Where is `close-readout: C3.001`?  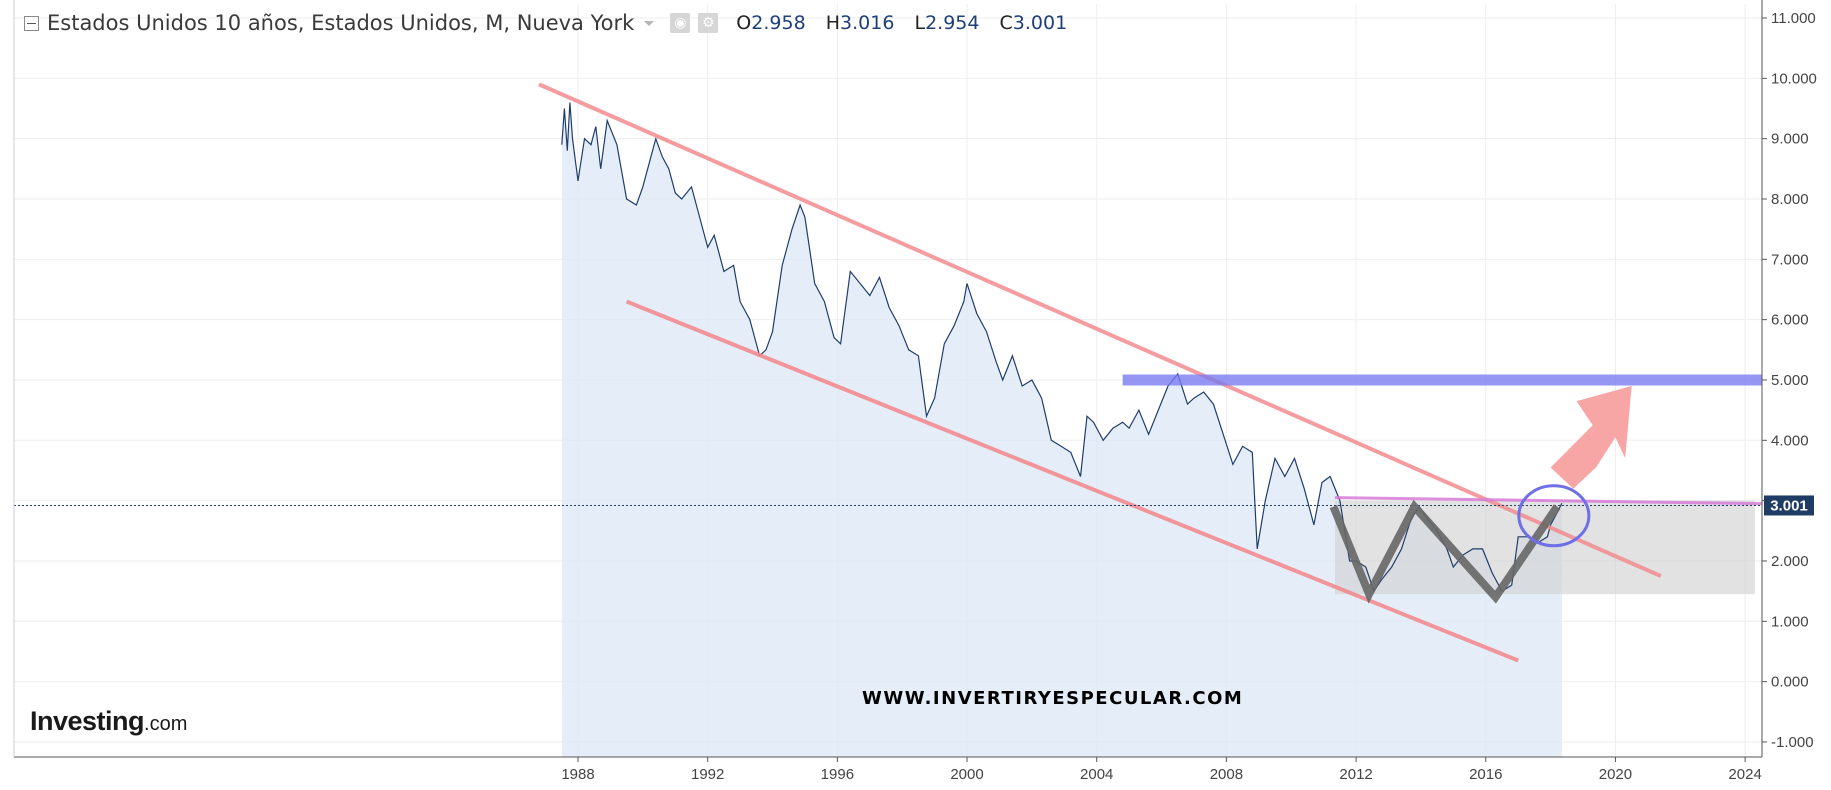
close-readout: C3.001 is located at coordinates (1033, 23).